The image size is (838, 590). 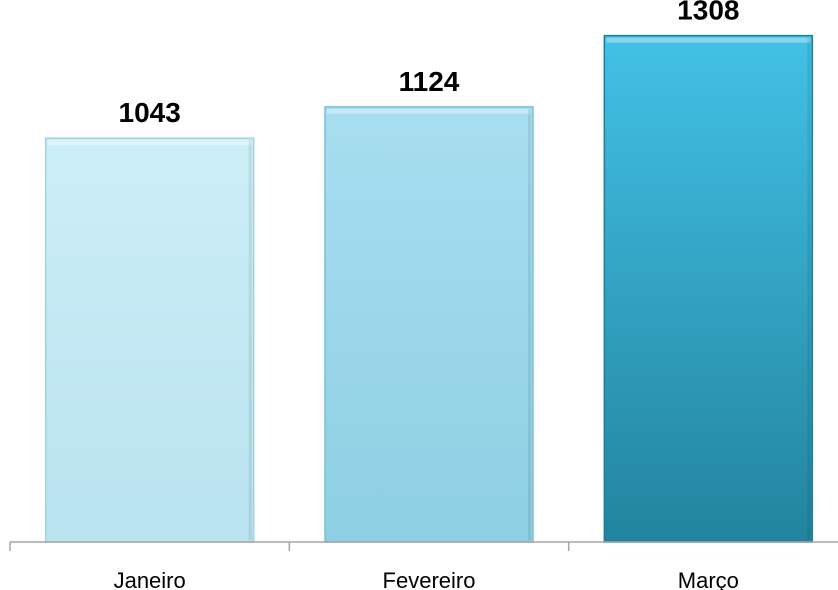 I want to click on x-tick-label: Fevereiro, so click(x=429, y=579).